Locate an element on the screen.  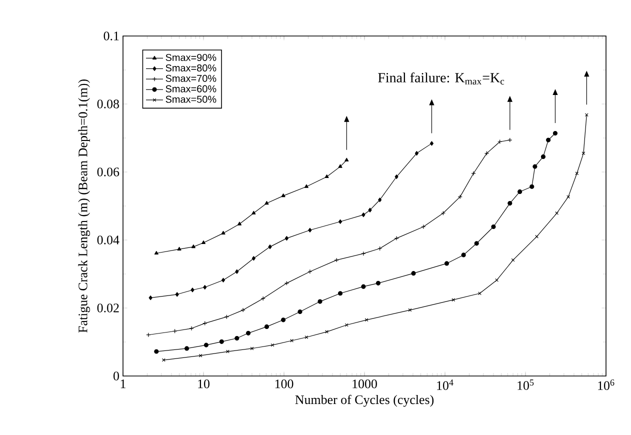
legend-label: Smax=50% is located at coordinates (191, 99).